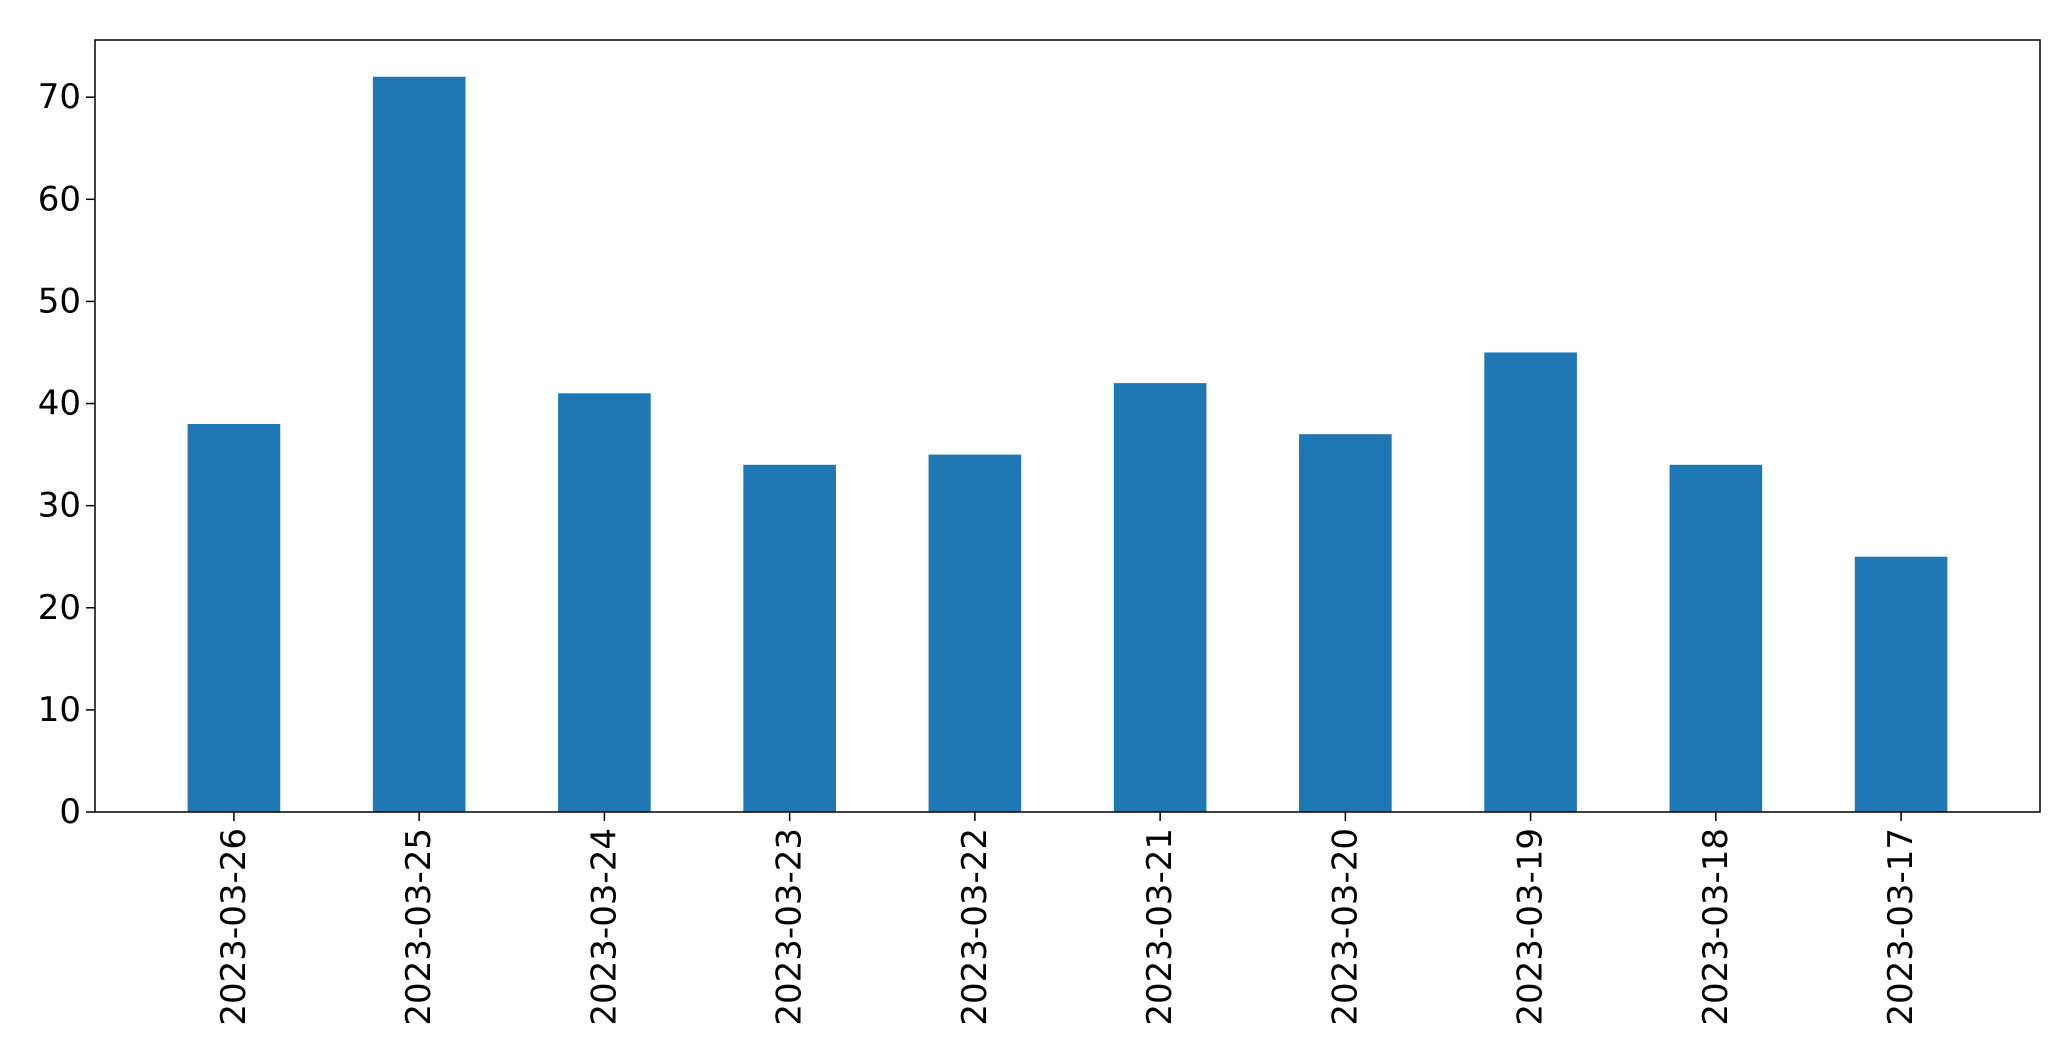 Image resolution: width=2071 pixels, height=1061 pixels. Describe the element at coordinates (419, 927) in the screenshot. I see `x-tick-label: 2023-03-25` at that location.